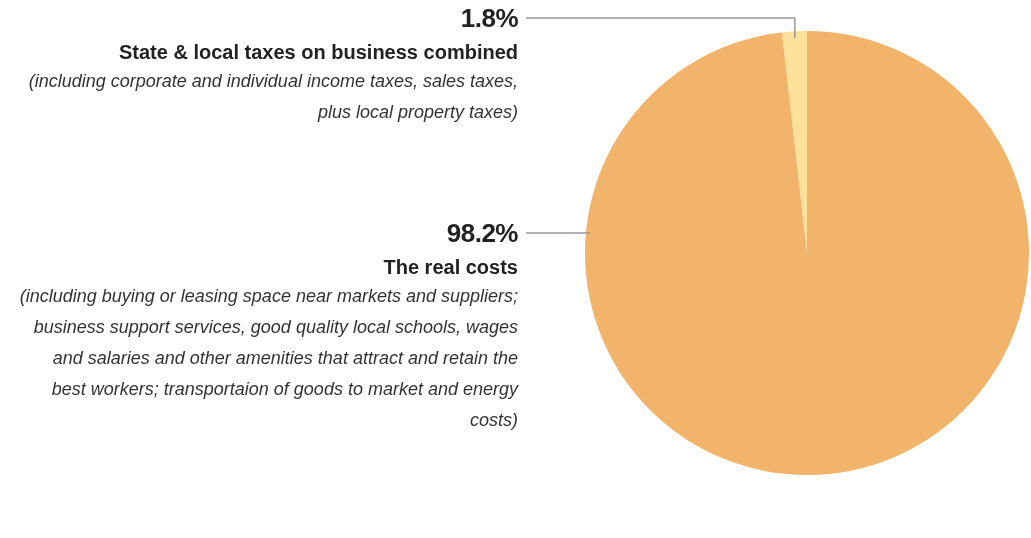 The width and height of the screenshot is (1031, 538). Describe the element at coordinates (272, 97) in the screenshot. I see `text: (including corporate and individual income taxes, sales taxes, plus local property taxes)` at that location.